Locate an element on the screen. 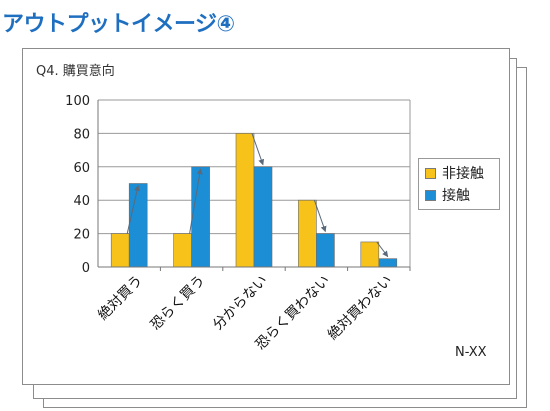 The image size is (550, 411). sample-size-note: N-XX is located at coordinates (471, 352).